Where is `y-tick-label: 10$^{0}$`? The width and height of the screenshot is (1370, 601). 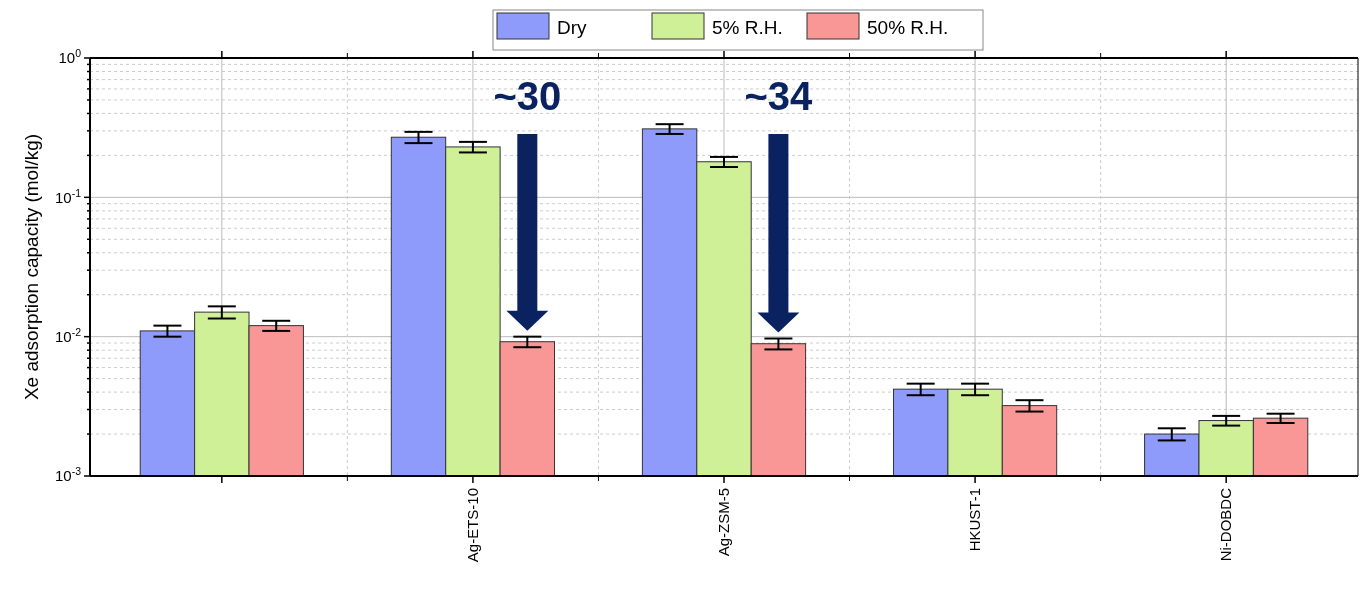 y-tick-label: 10$^{0}$ is located at coordinates (70, 57).